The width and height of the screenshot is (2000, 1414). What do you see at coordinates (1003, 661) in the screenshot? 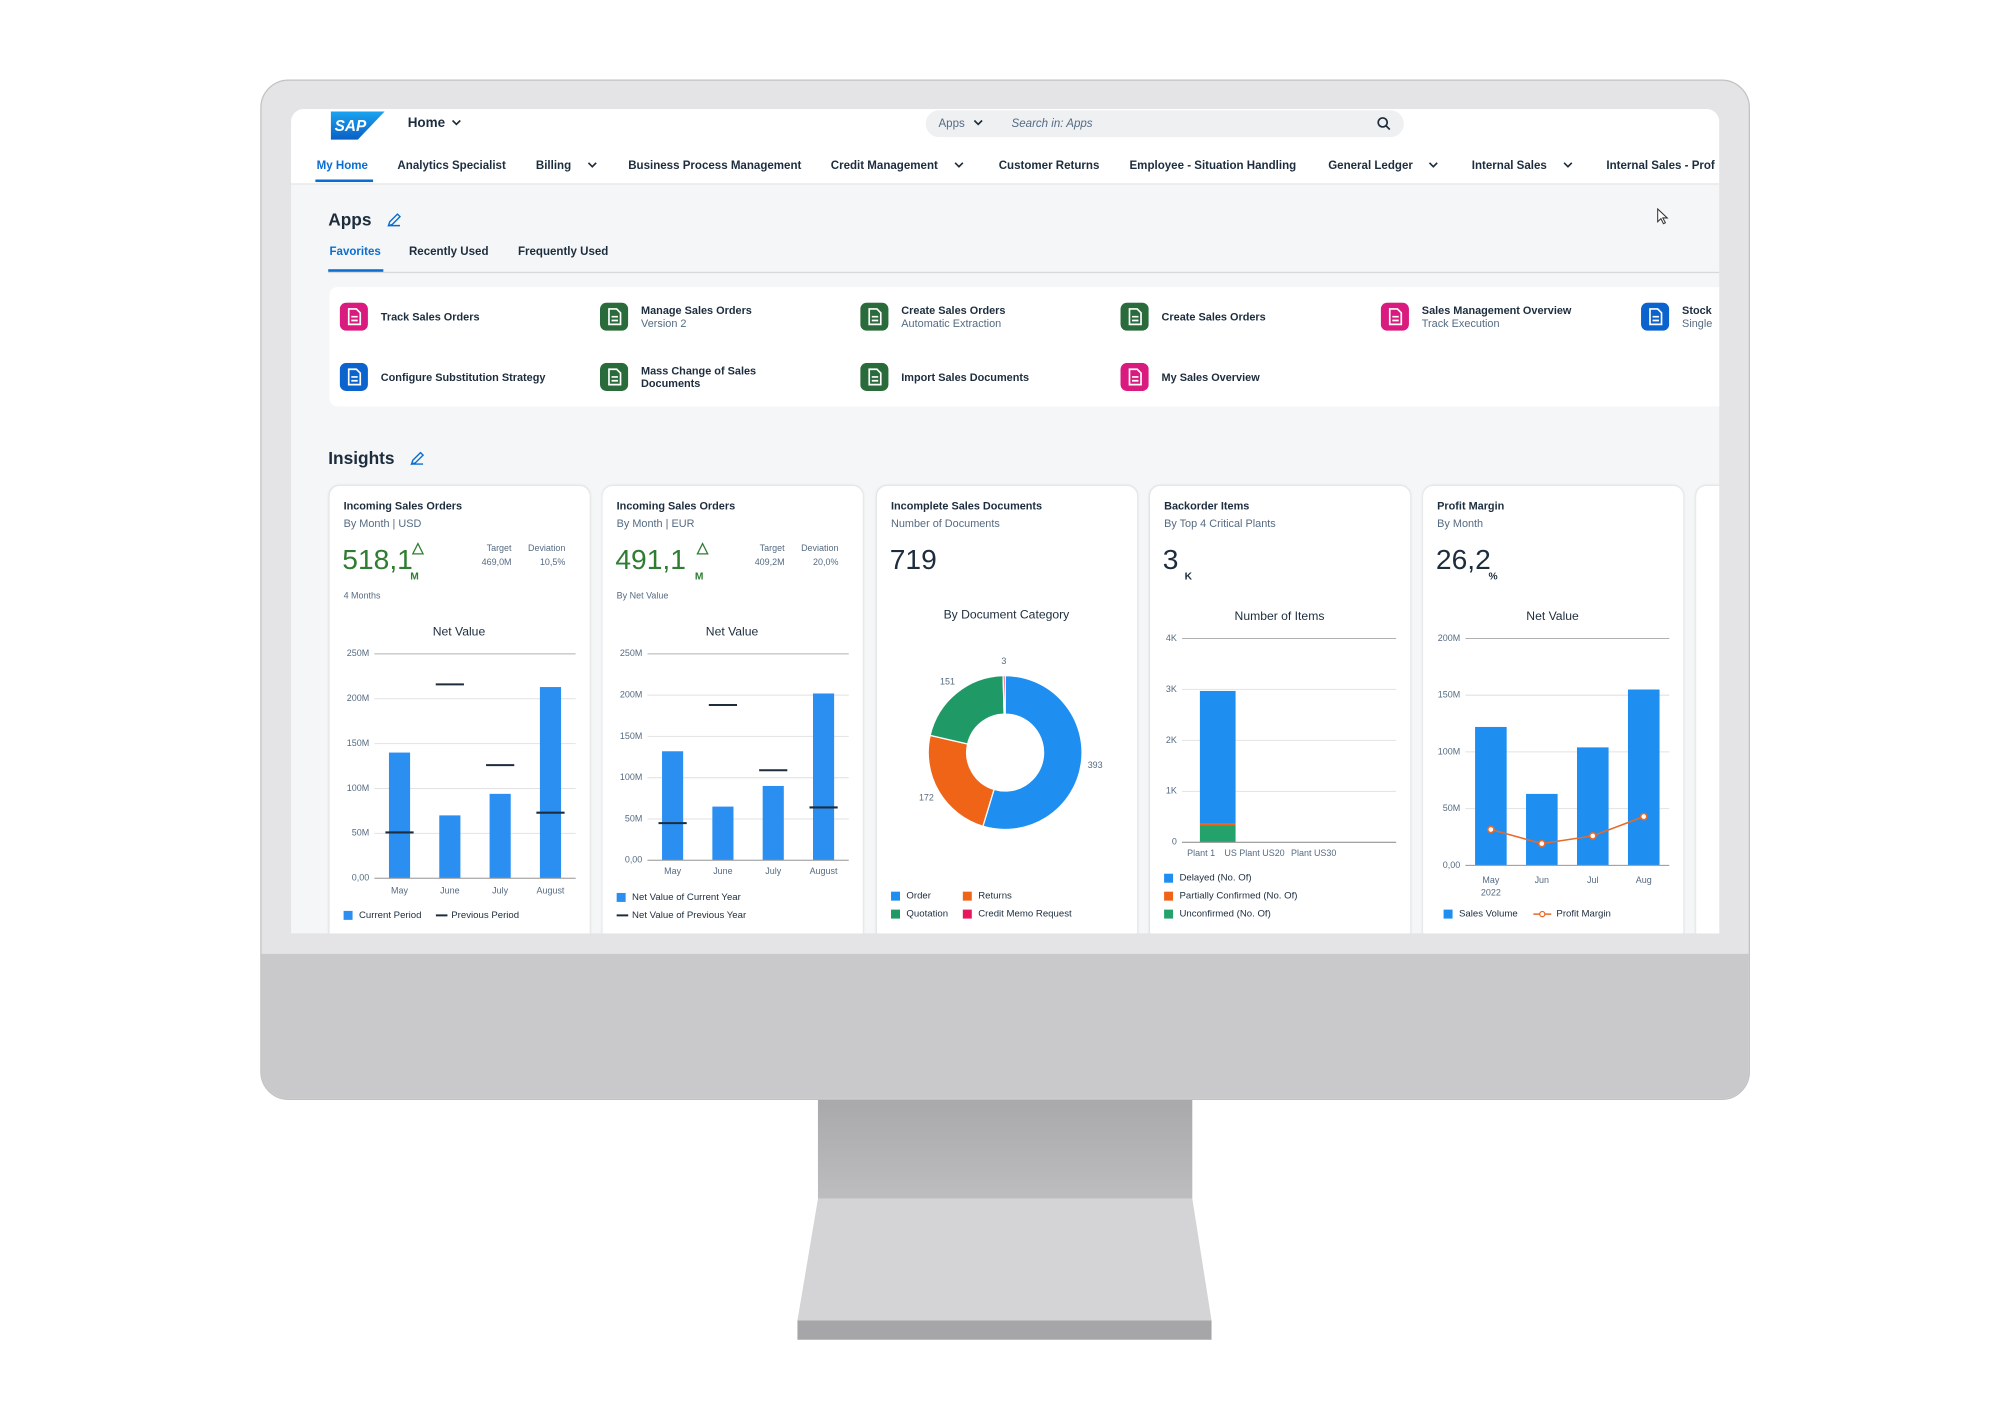
I see `slice-label: 3` at bounding box center [1003, 661].